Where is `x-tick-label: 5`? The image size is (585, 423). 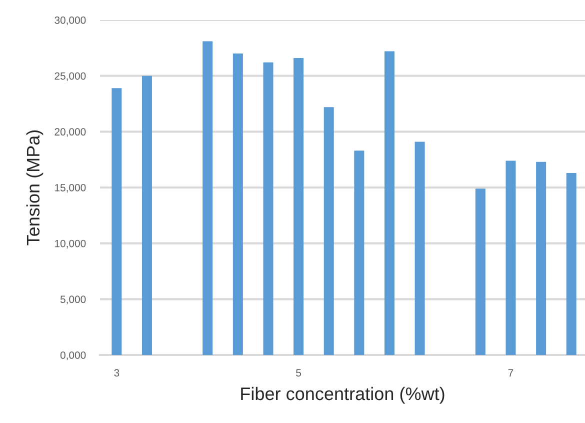
x-tick-label: 5 is located at coordinates (299, 373).